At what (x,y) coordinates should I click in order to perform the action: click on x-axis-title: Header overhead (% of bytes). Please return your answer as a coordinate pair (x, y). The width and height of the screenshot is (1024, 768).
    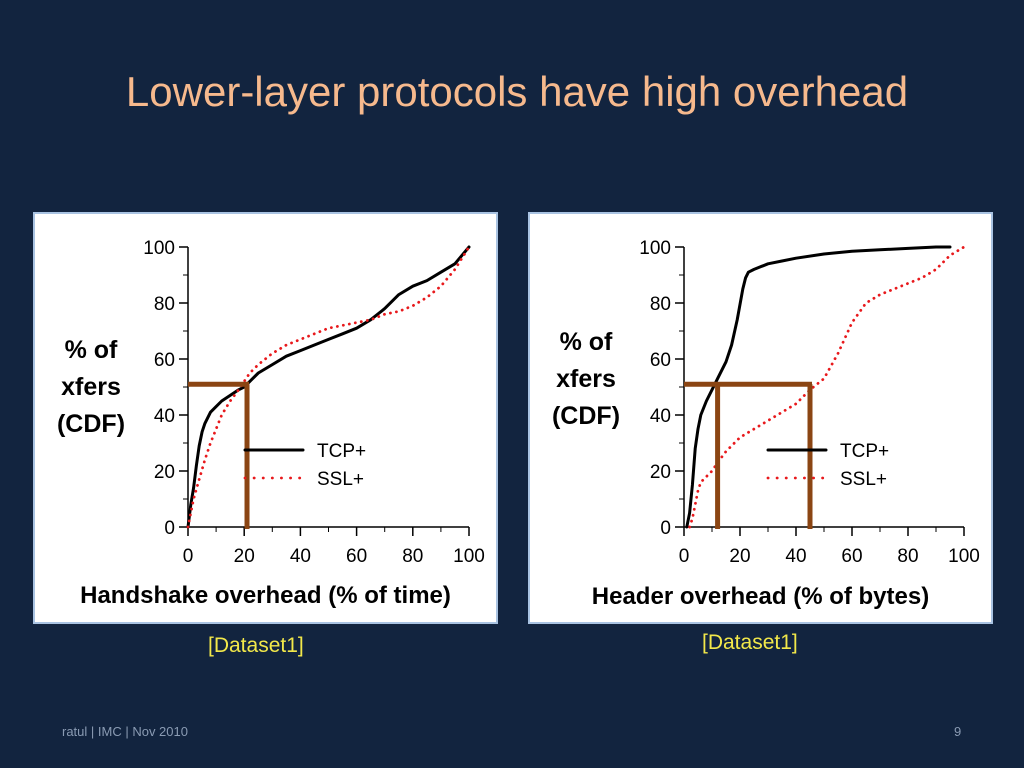
    Looking at the image, I should click on (760, 596).